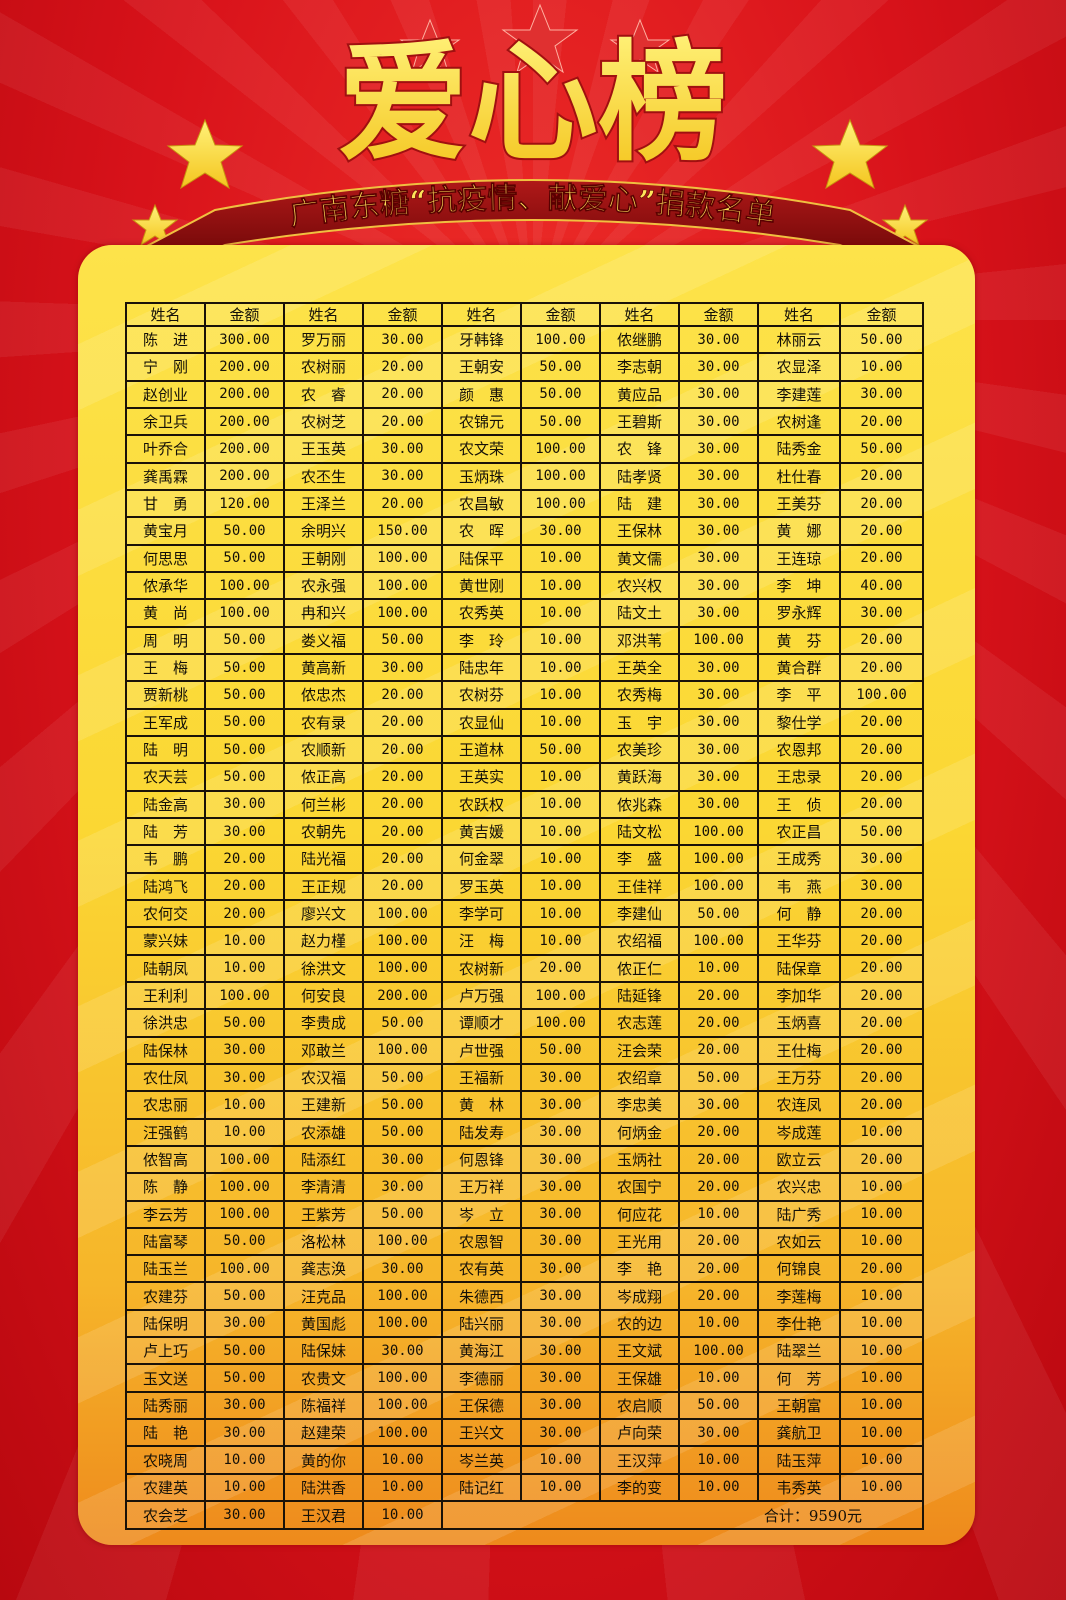 The image size is (1066, 1600). What do you see at coordinates (639, 804) in the screenshot?
I see `donor-name: 侬兆森` at bounding box center [639, 804].